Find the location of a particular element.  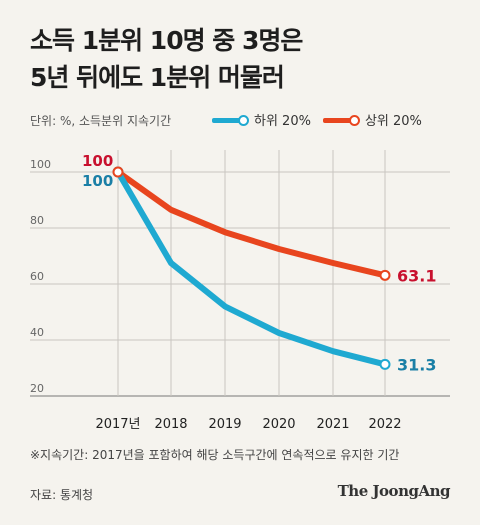

y-tick-label: 60 is located at coordinates (37, 276).